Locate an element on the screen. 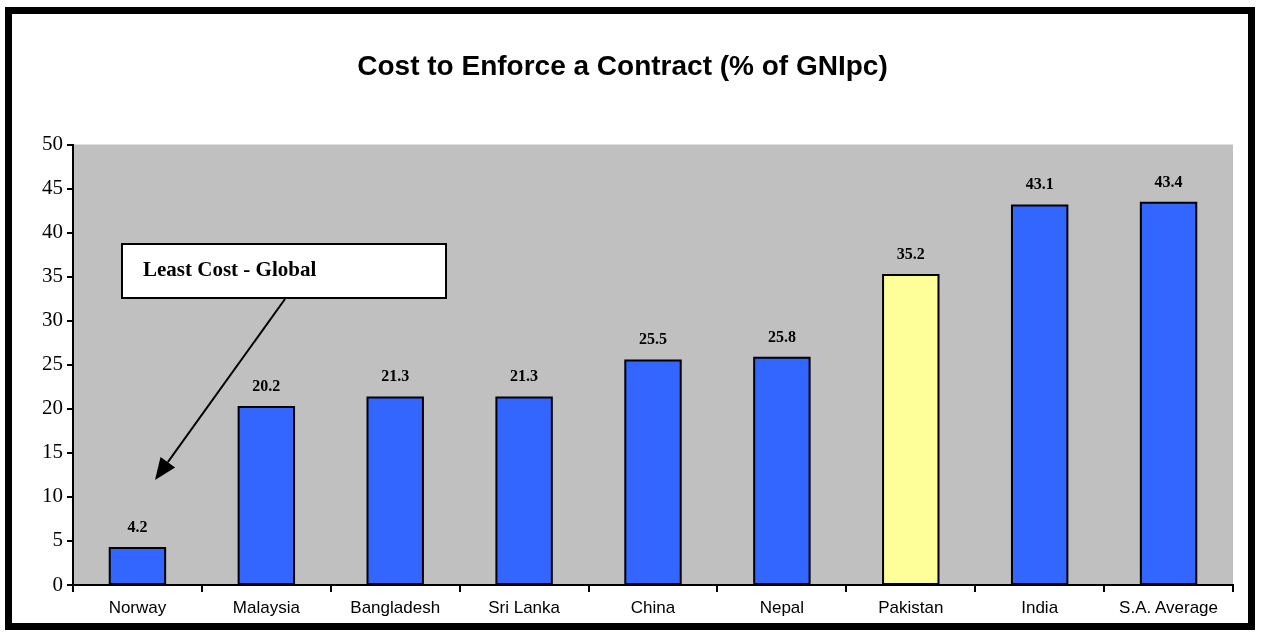 The height and width of the screenshot is (634, 1262). data-label: 43.1 is located at coordinates (1039, 184).